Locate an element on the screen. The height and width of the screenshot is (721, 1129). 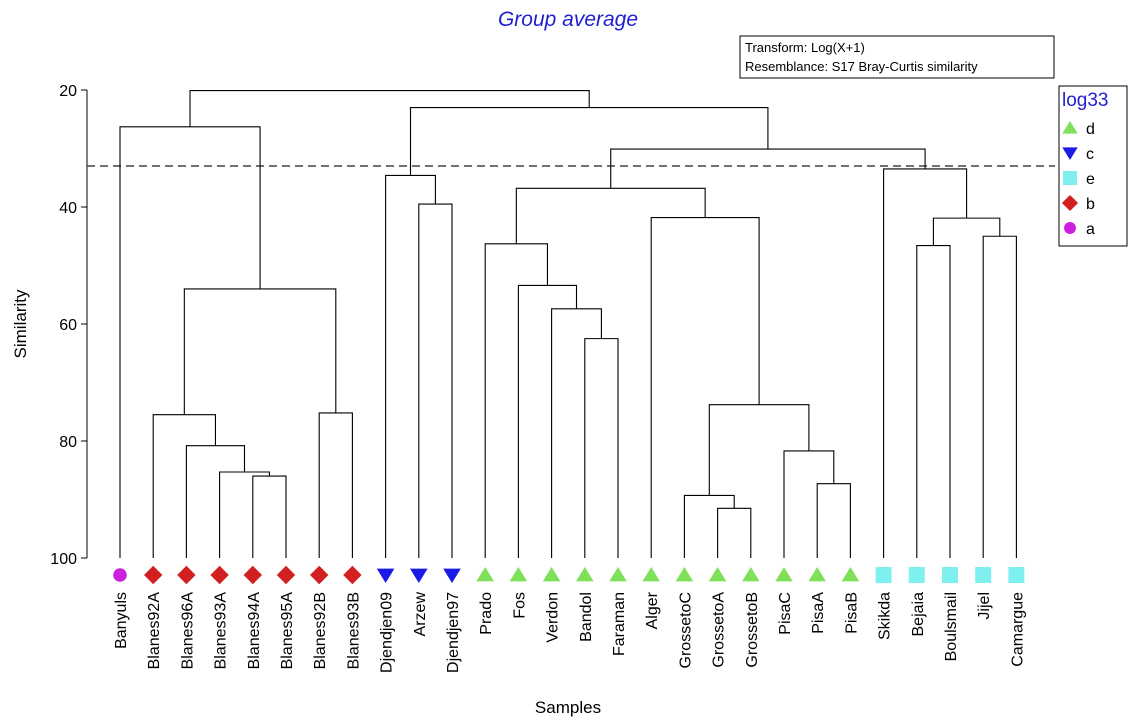
leaf-marker-pisab is located at coordinates (850, 574).